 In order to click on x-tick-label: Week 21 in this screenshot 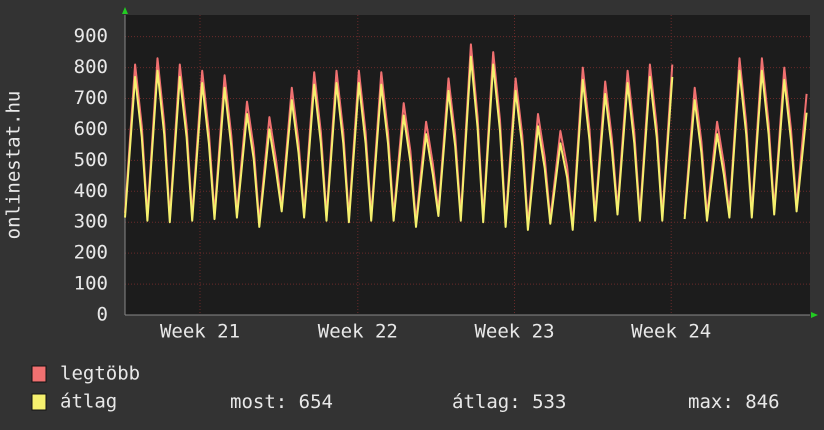, I will do `click(200, 332)`.